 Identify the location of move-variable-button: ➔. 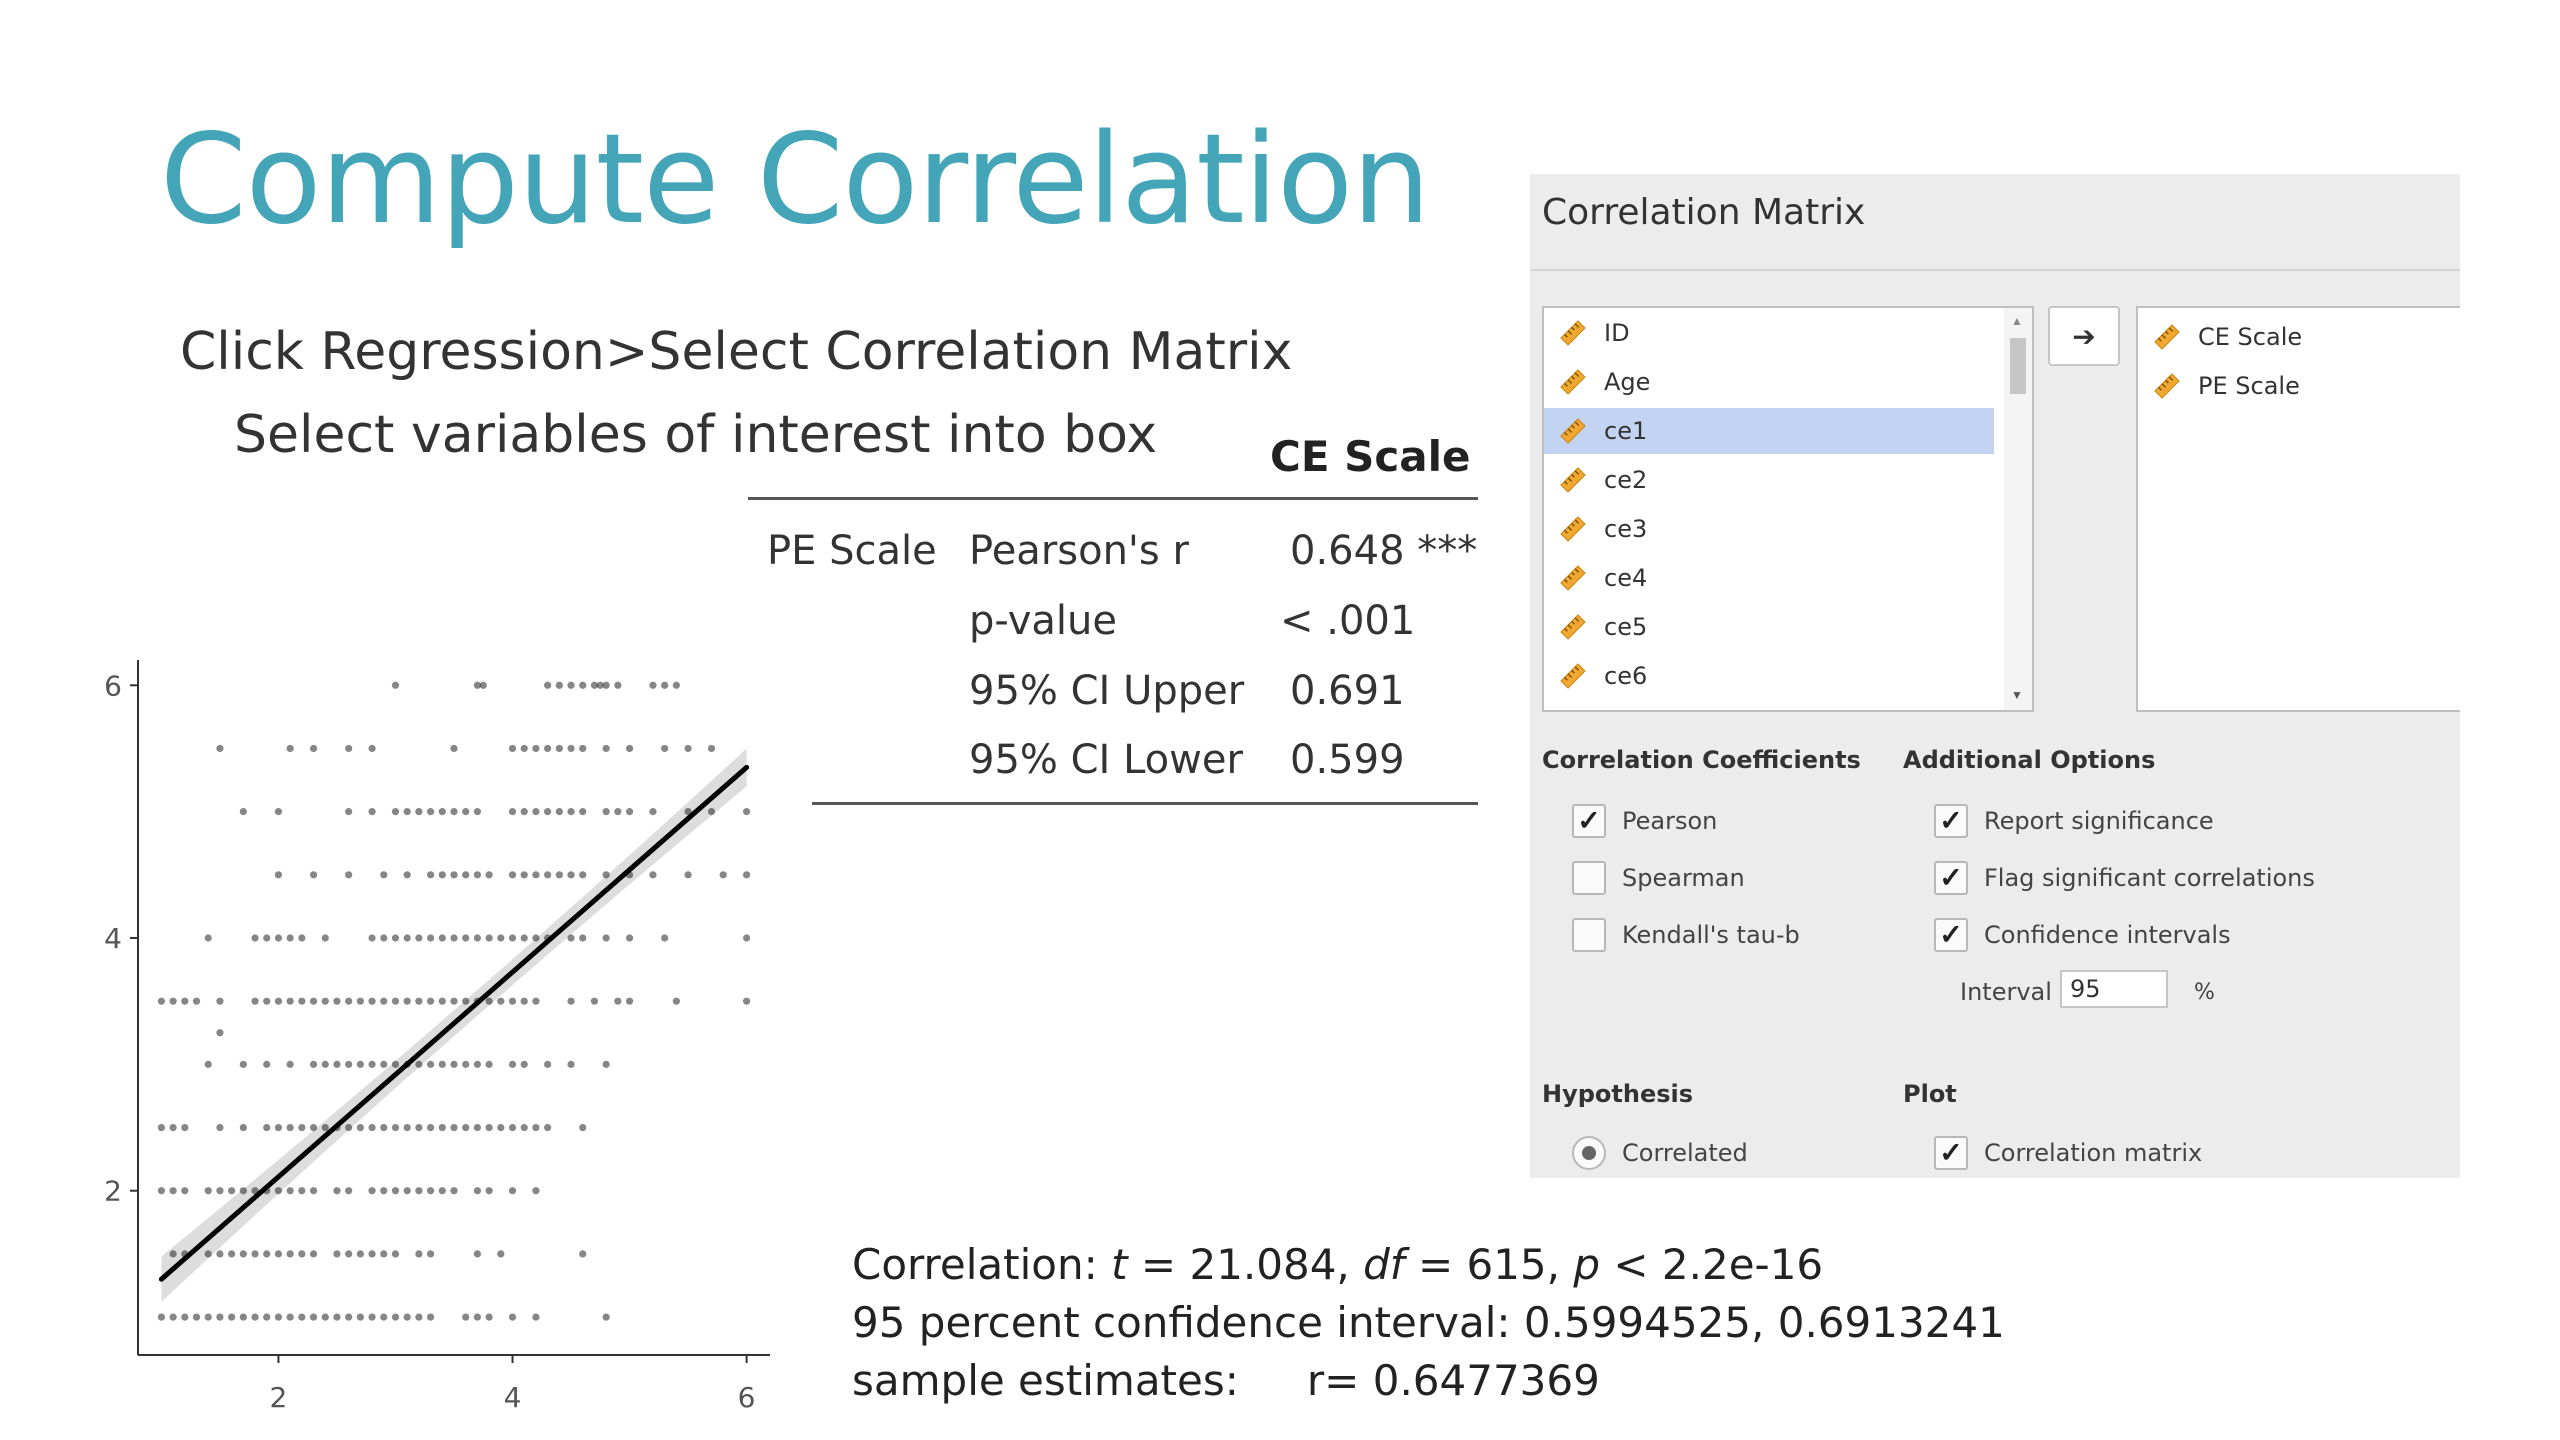
(2084, 336).